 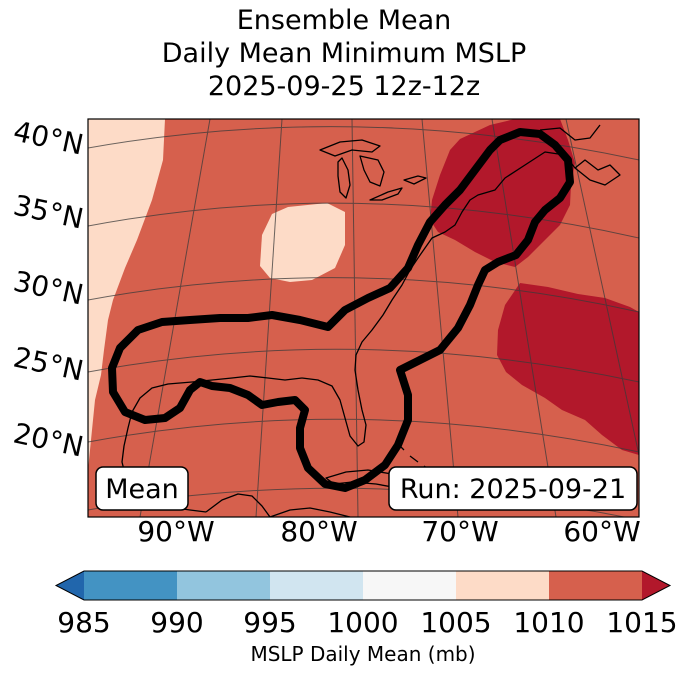 What do you see at coordinates (362, 622) in the screenshot?
I see `colorbar-tick-1000: 1000` at bounding box center [362, 622].